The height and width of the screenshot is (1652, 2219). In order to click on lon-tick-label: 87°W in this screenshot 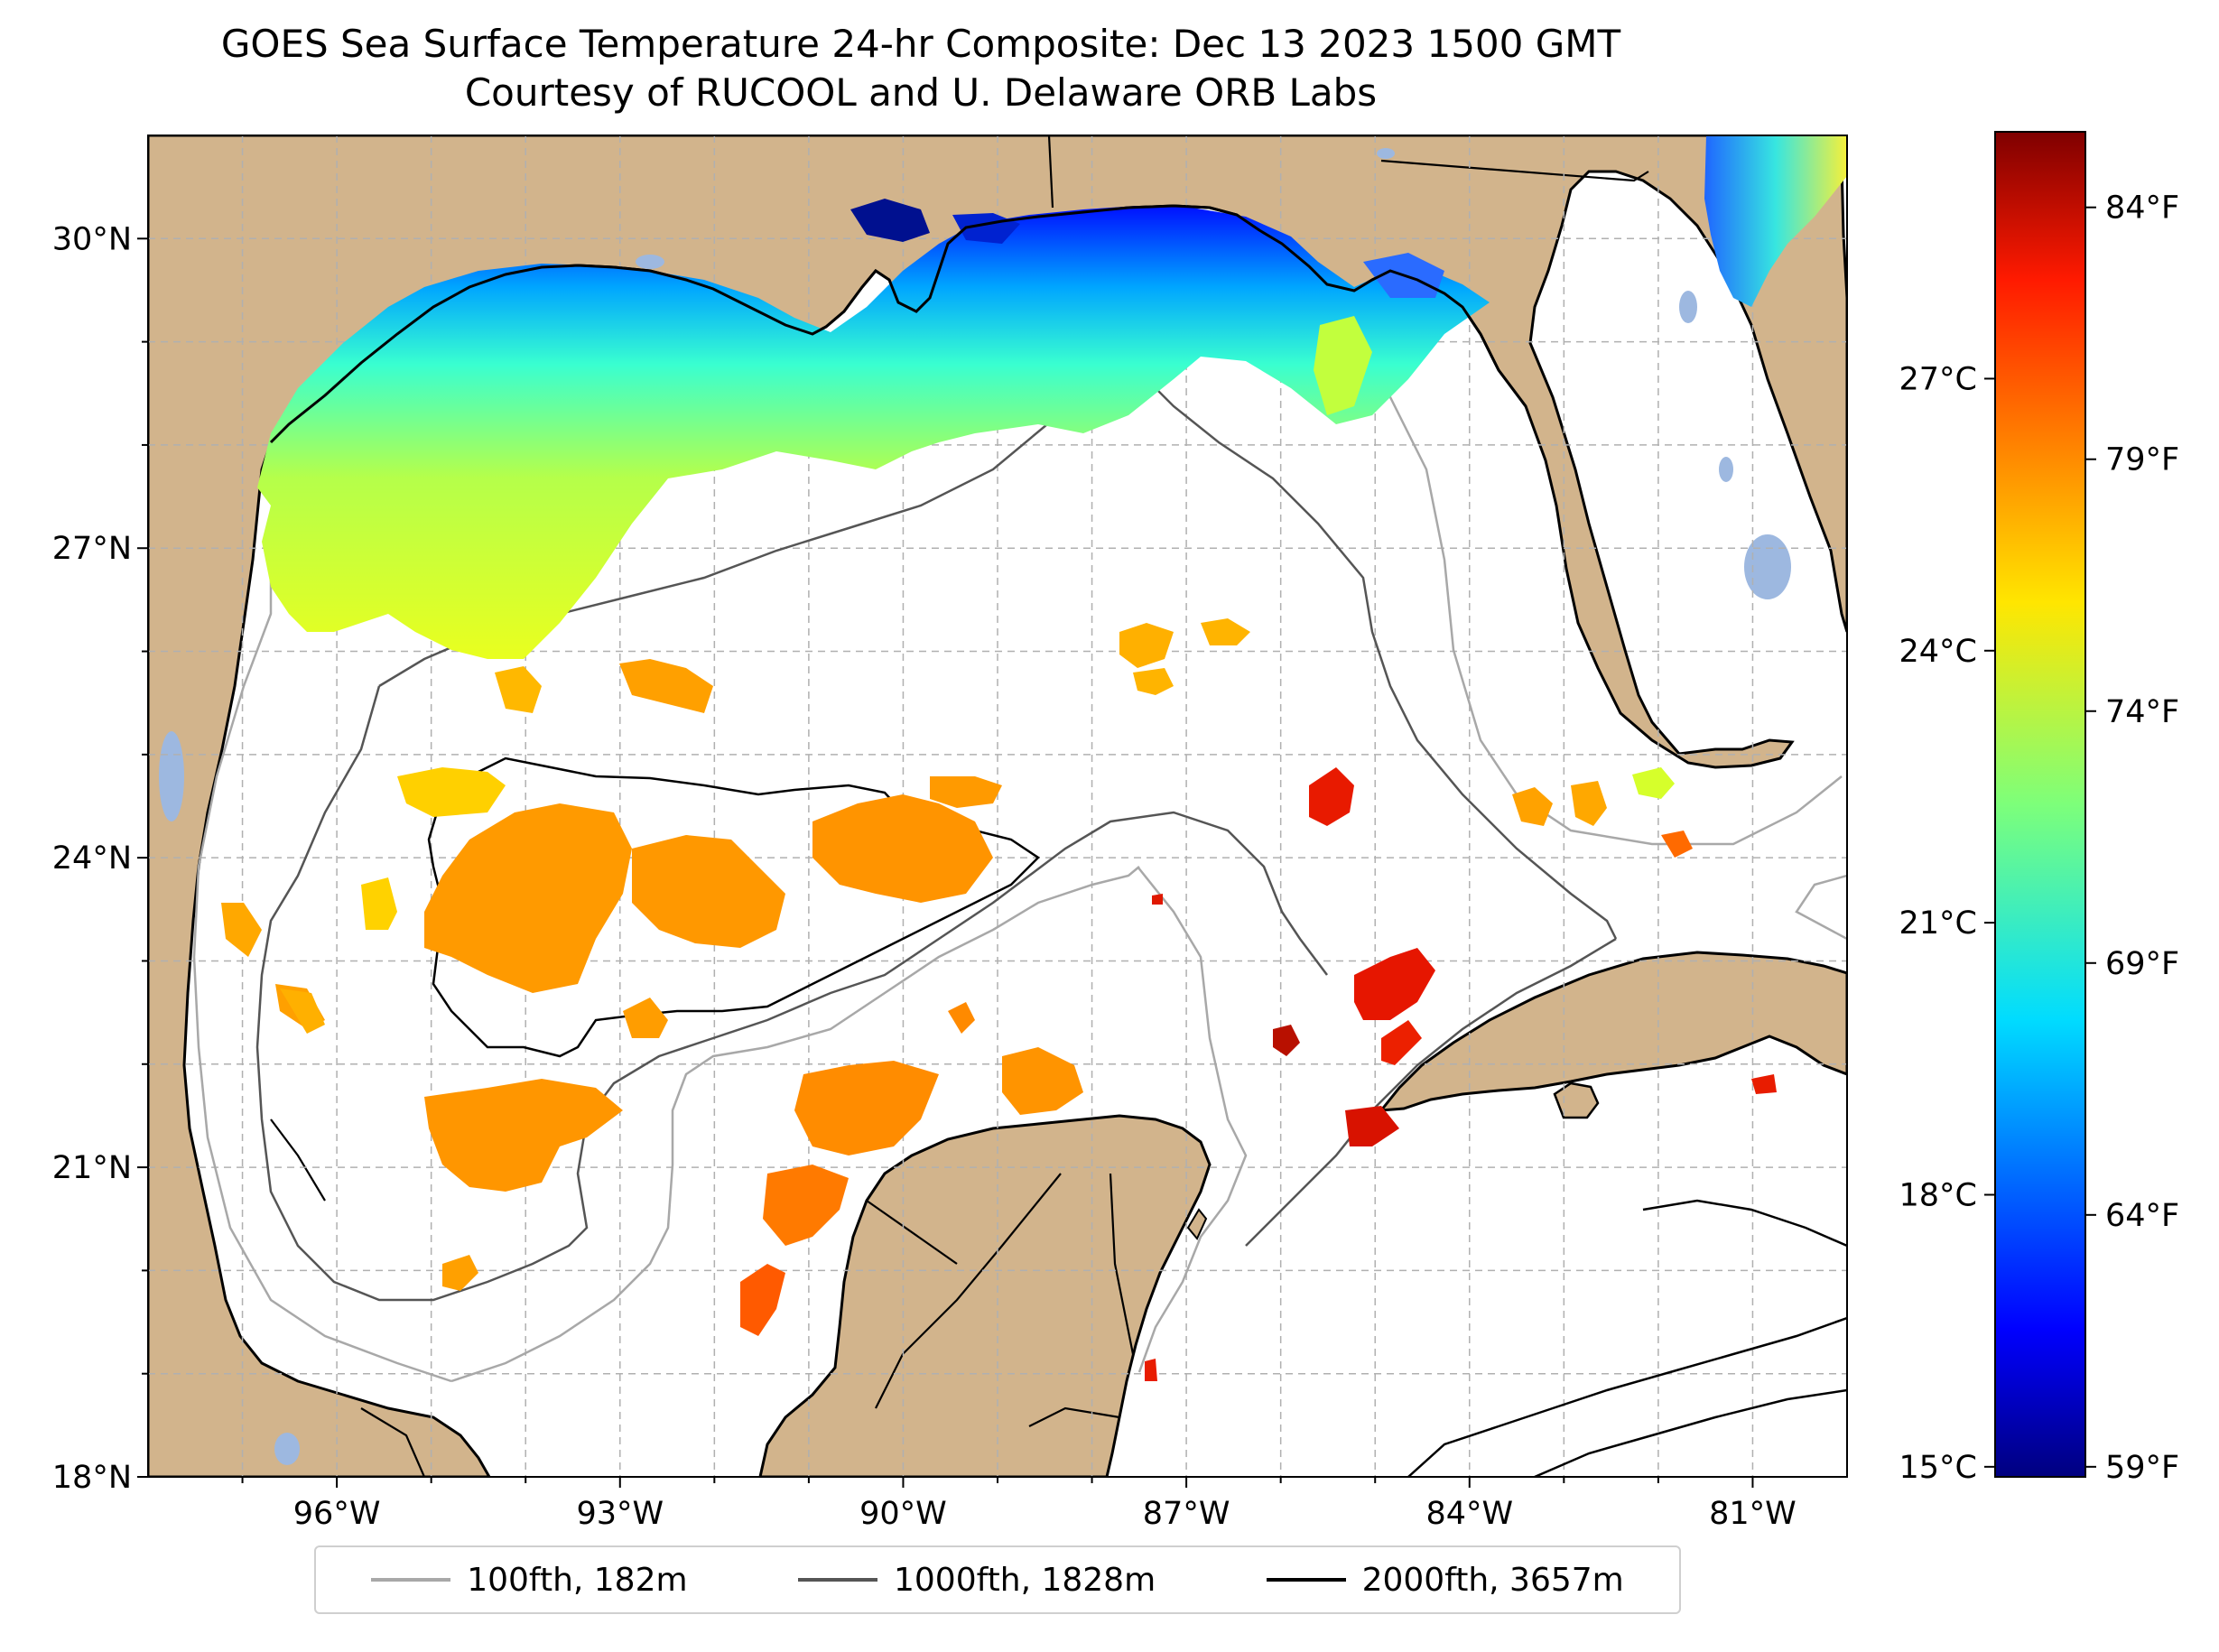, I will do `click(1186, 1514)`.